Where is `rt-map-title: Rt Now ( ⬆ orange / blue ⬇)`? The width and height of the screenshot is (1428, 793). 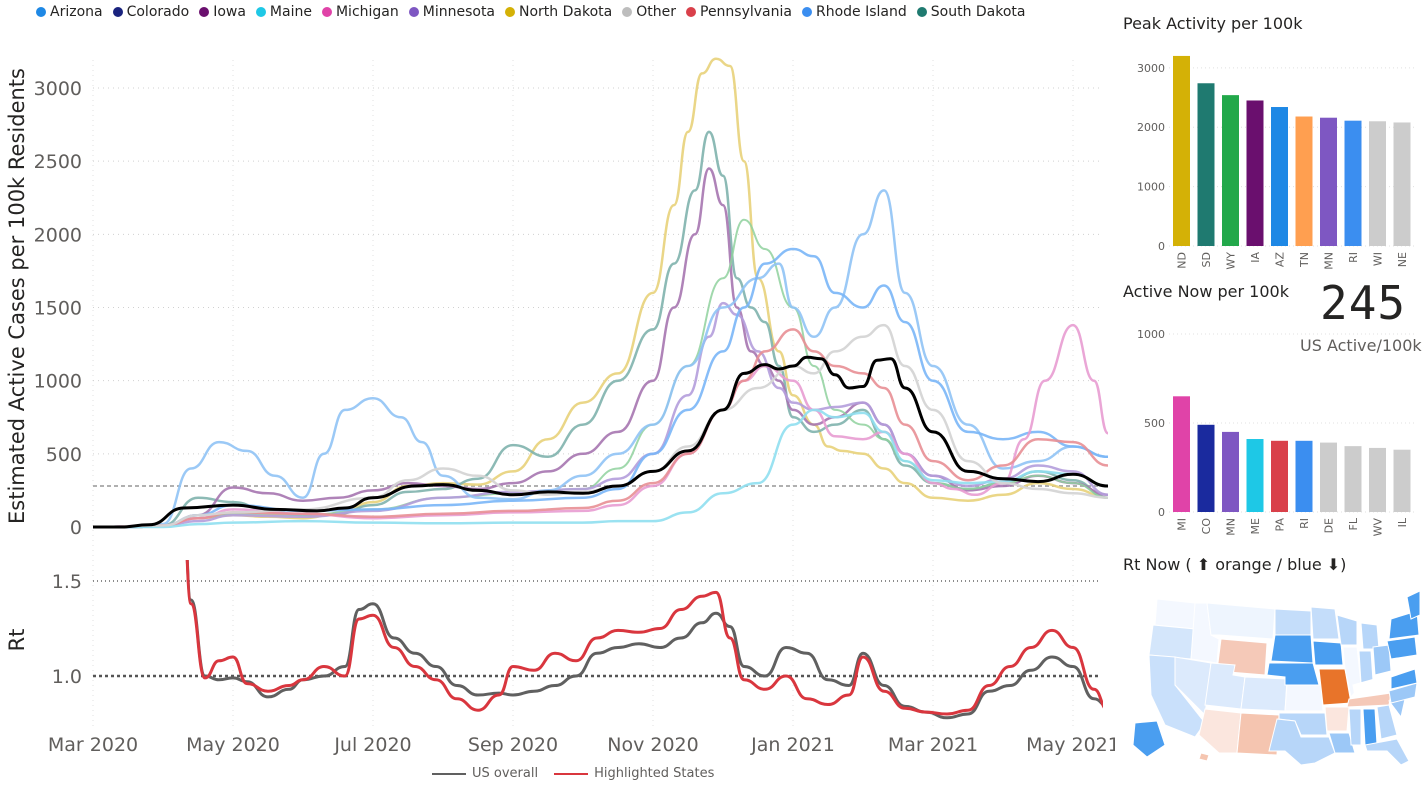 rt-map-title: Rt Now ( ⬆ orange / blue ⬇) is located at coordinates (1235, 564).